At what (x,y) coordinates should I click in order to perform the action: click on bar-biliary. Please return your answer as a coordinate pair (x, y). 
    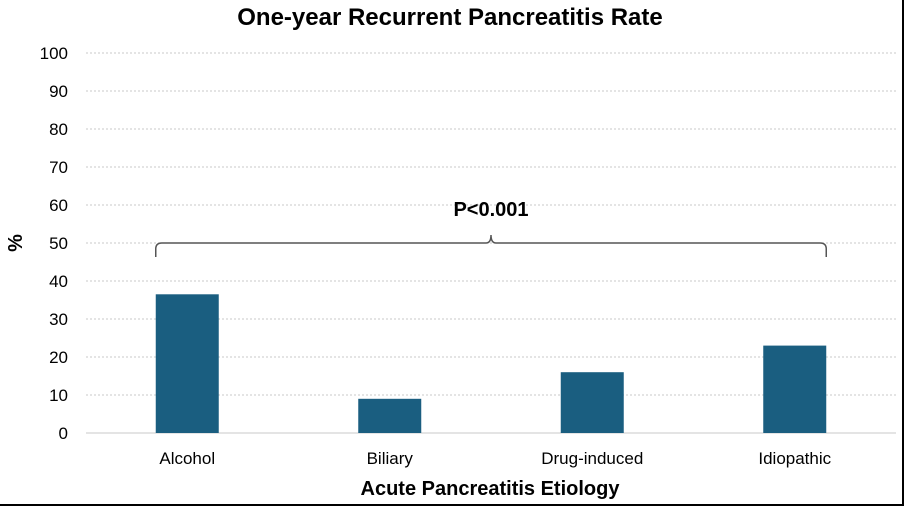
    Looking at the image, I should click on (390, 415).